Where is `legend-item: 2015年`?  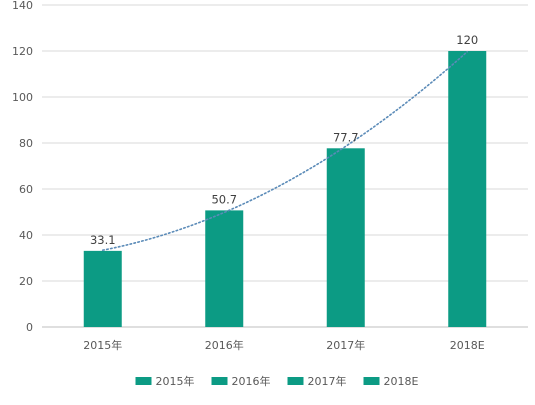
legend-item: 2015年 is located at coordinates (165, 381).